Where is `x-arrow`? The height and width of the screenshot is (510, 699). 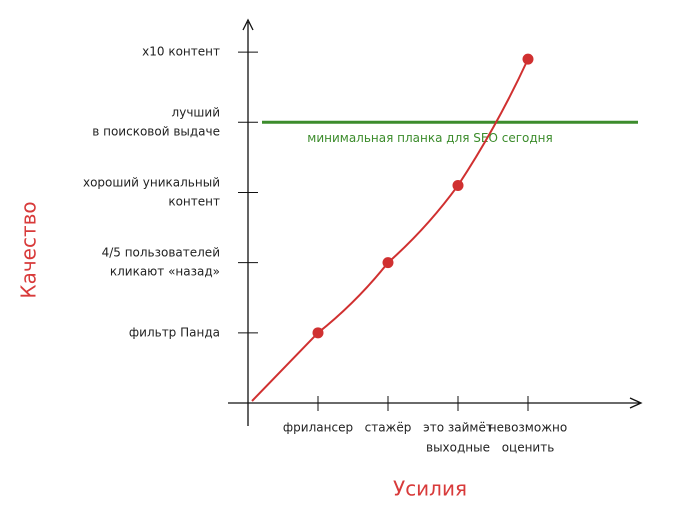 x-arrow is located at coordinates (636, 403).